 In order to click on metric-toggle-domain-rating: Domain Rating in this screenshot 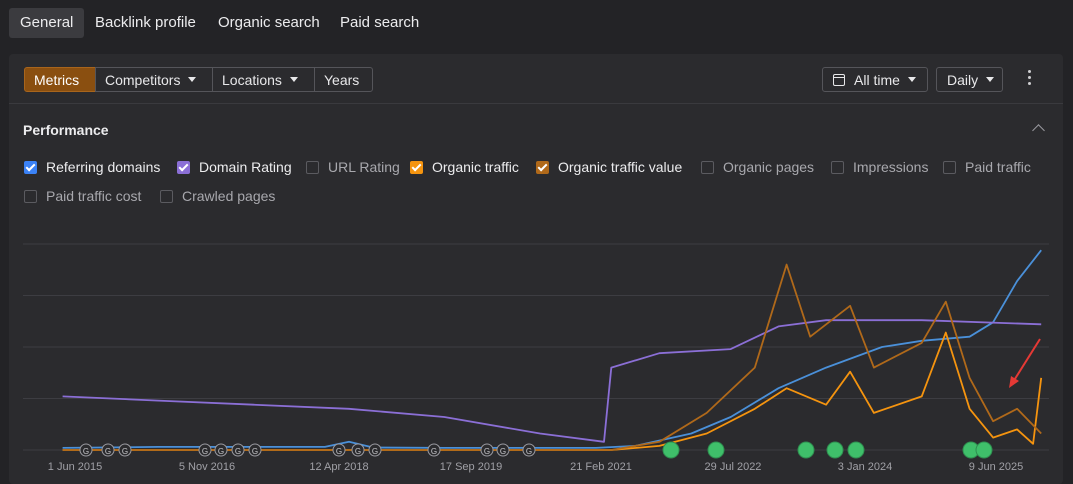, I will do `click(234, 167)`.